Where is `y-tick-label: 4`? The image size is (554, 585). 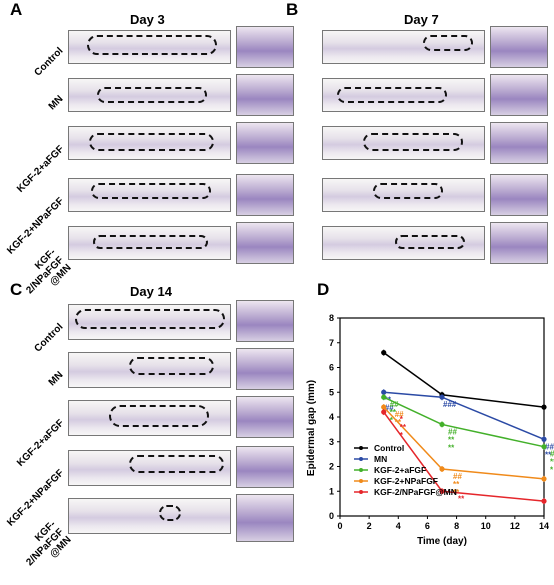 y-tick-label: 4 is located at coordinates (331, 417).